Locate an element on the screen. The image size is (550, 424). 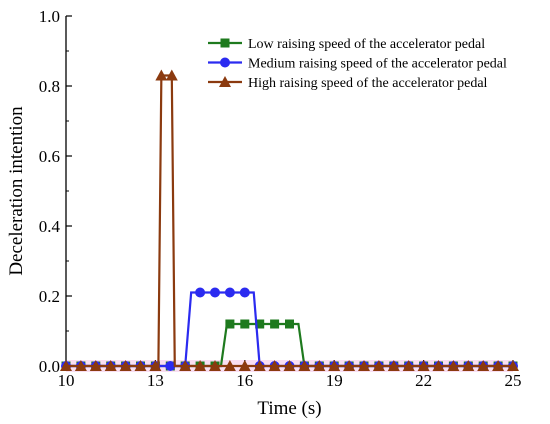
x-tick-label: 19 is located at coordinates (334, 380).